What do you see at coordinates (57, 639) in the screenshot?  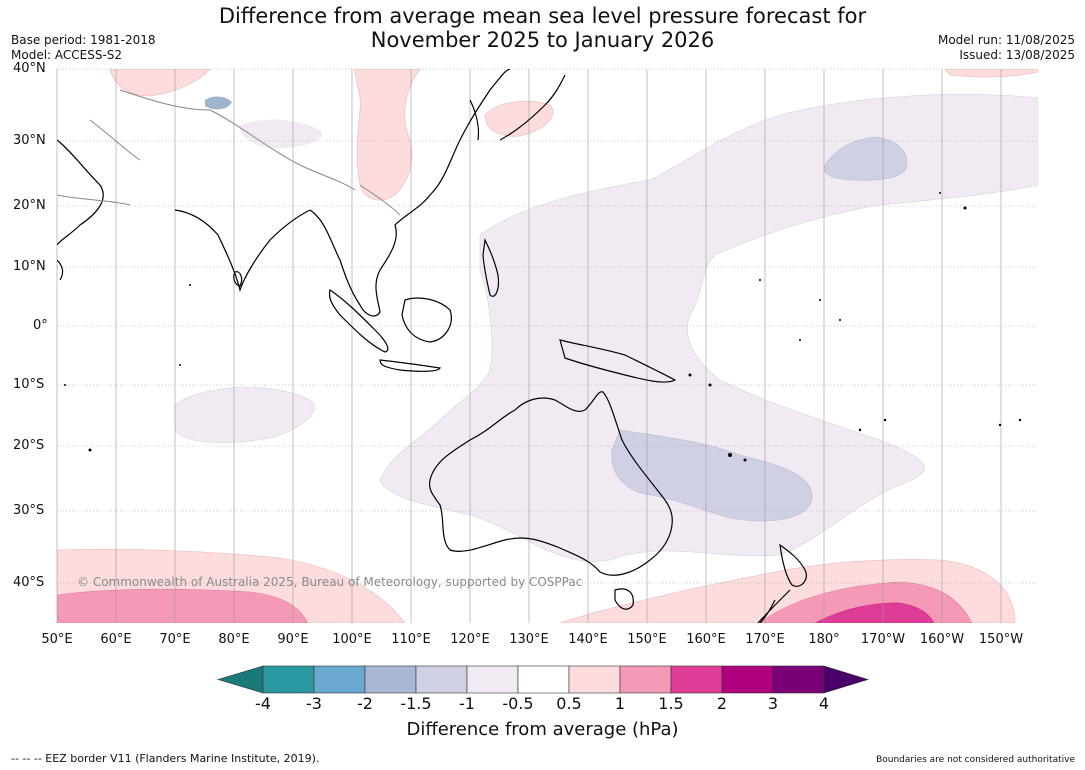 I see `lon-label-50e: 50°E` at bounding box center [57, 639].